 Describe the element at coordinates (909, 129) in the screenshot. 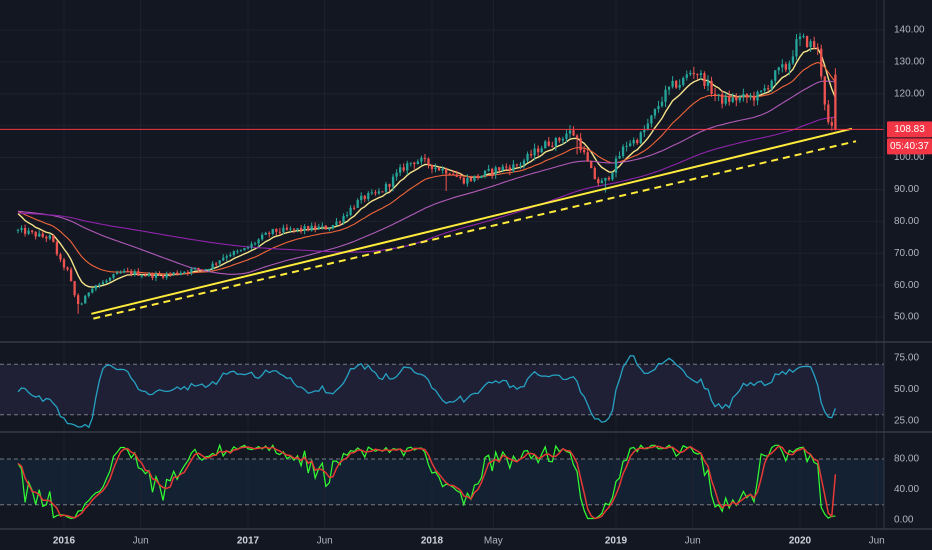

I see `current-price-value: 108.83` at that location.